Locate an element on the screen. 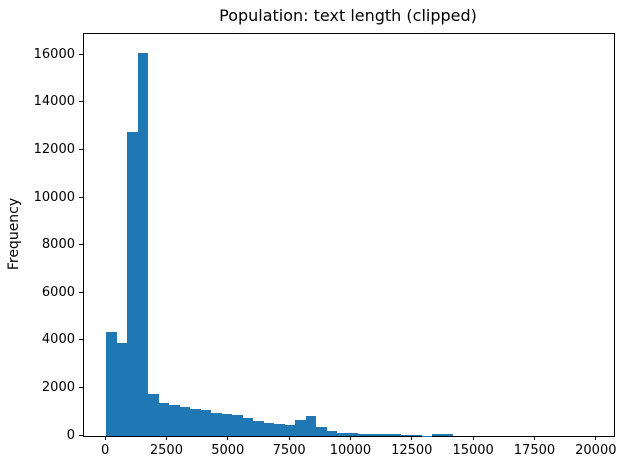 The width and height of the screenshot is (628, 470). x-tick-label: 7500 is located at coordinates (289, 450).